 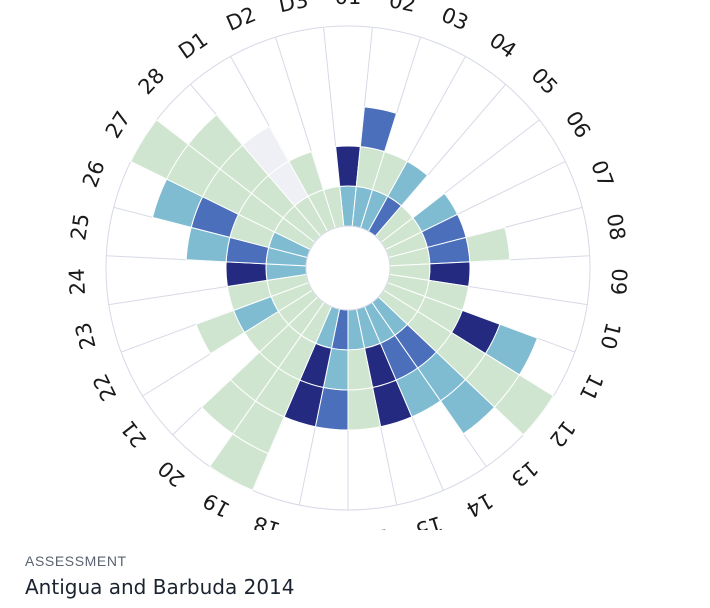 What do you see at coordinates (77, 282) in the screenshot?
I see `category-label-24: 24` at bounding box center [77, 282].